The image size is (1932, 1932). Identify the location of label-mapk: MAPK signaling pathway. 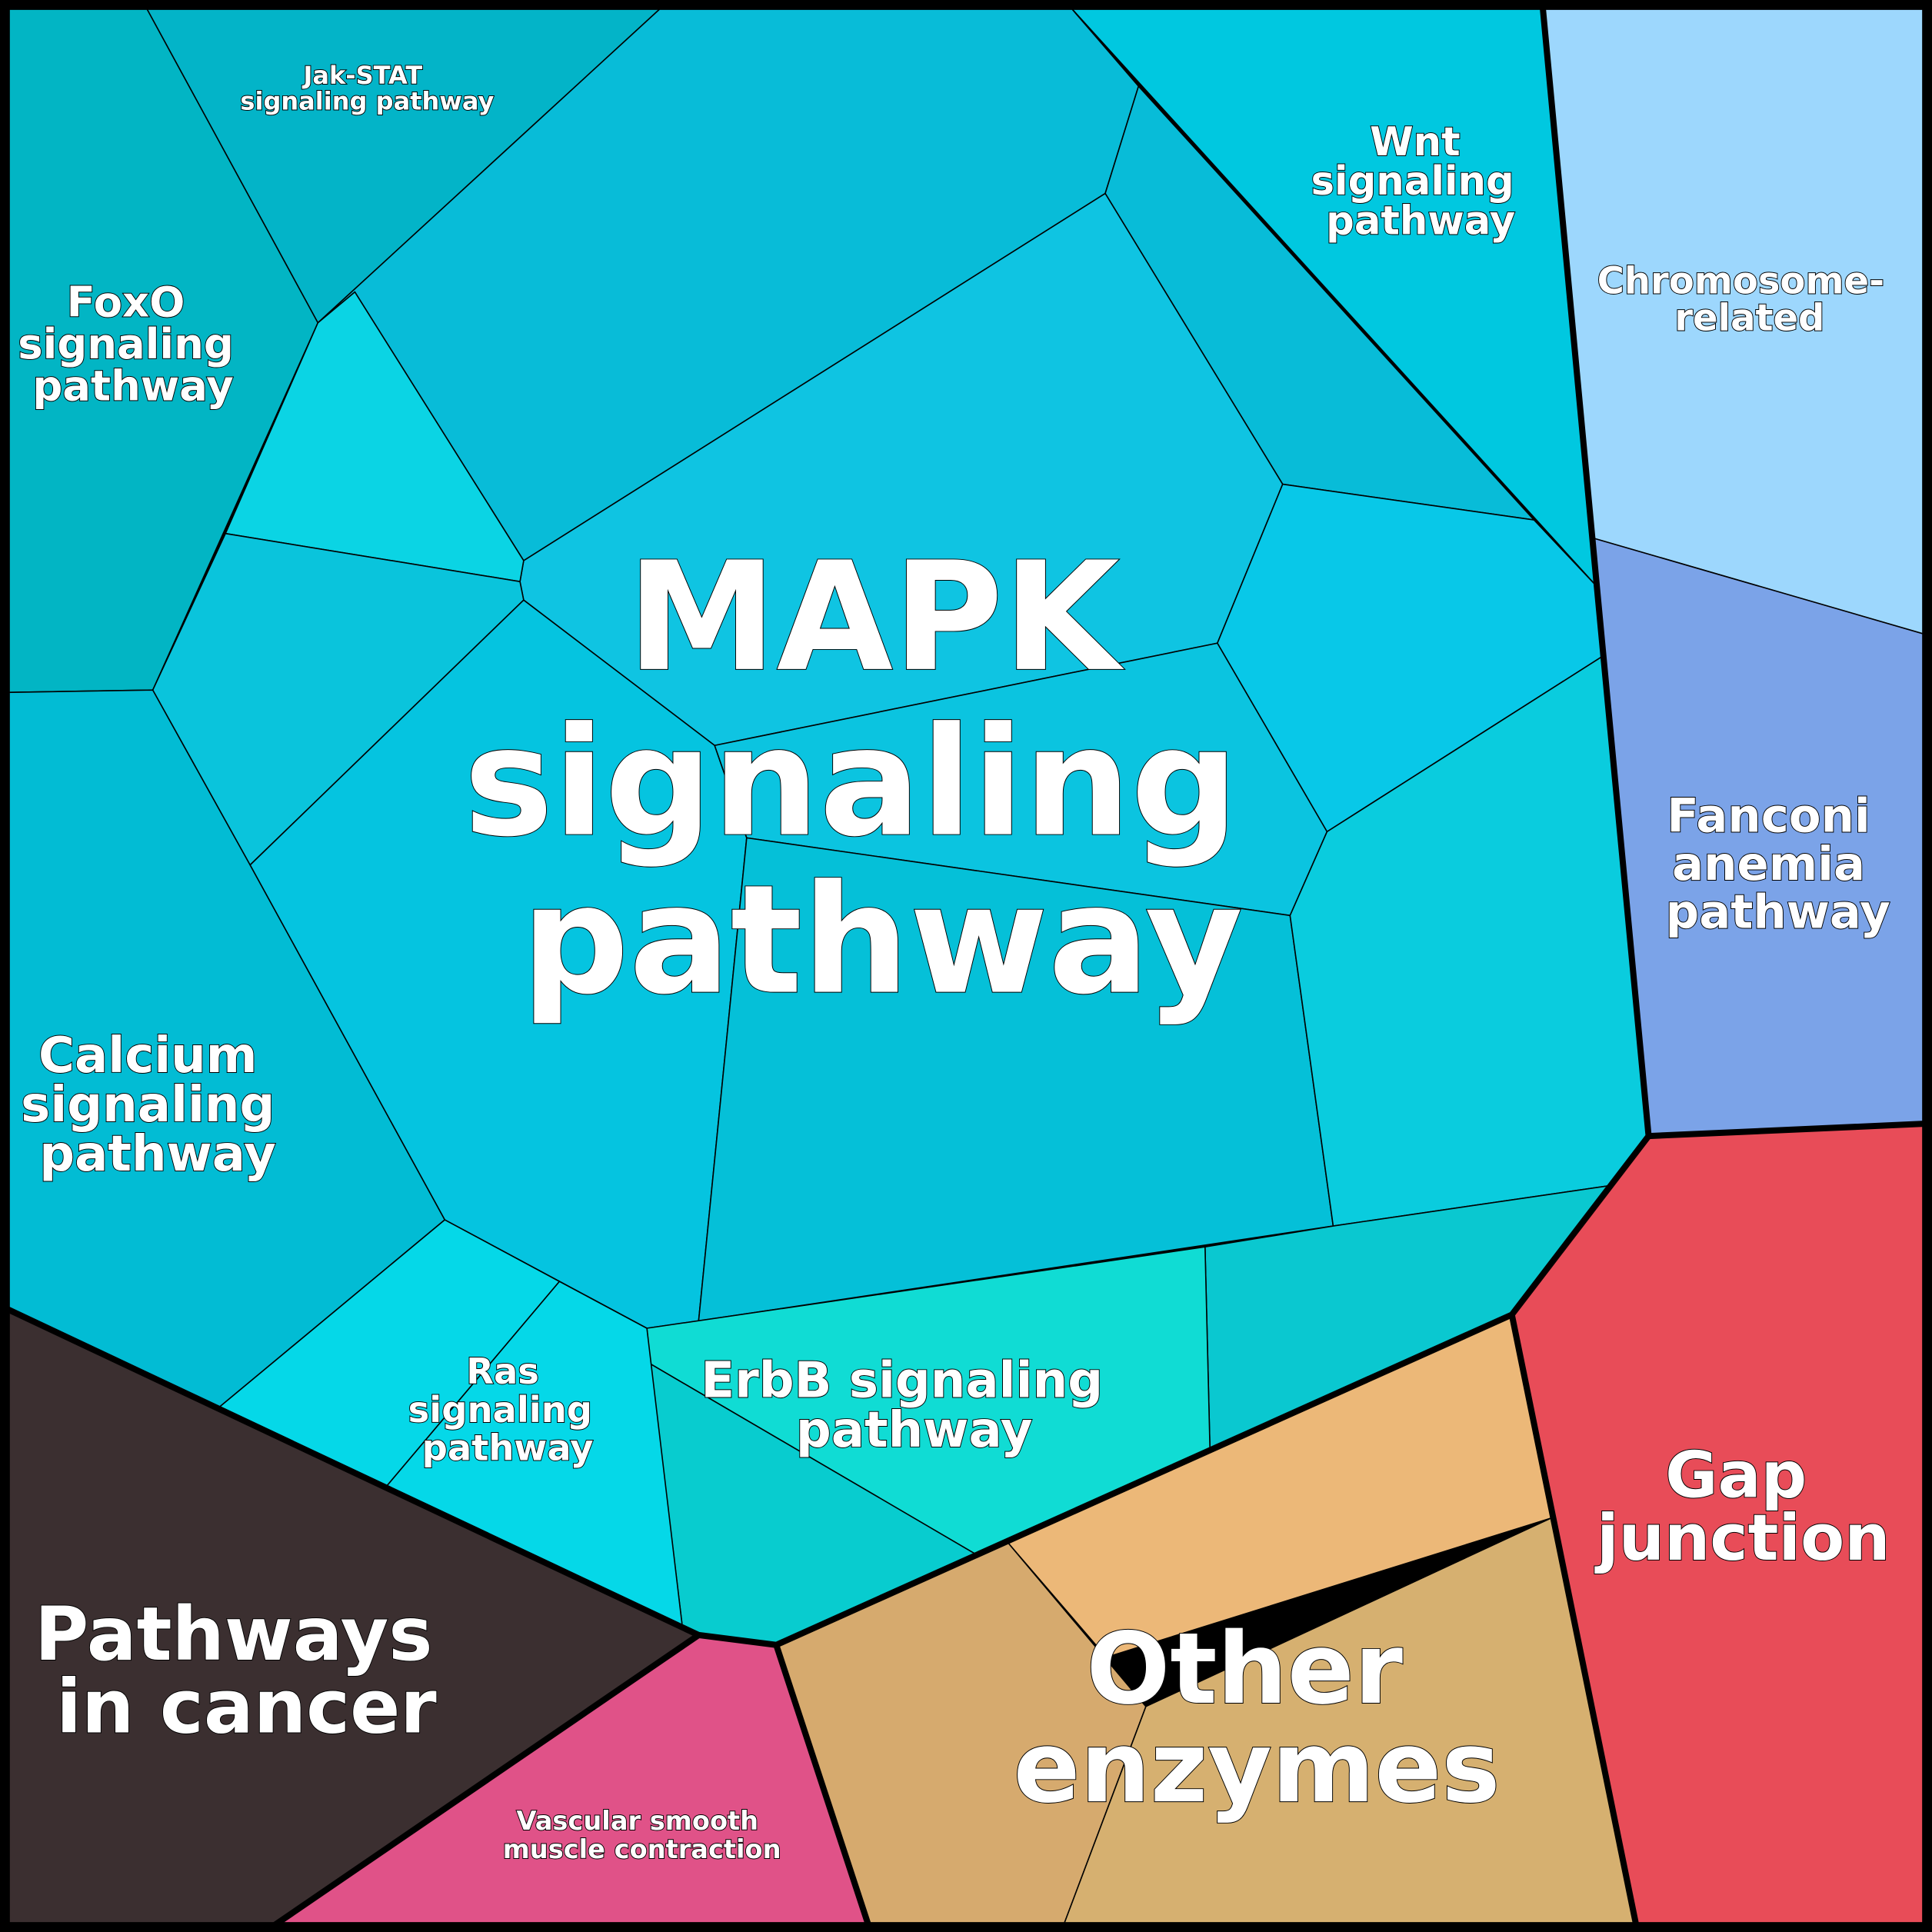
(877, 779).